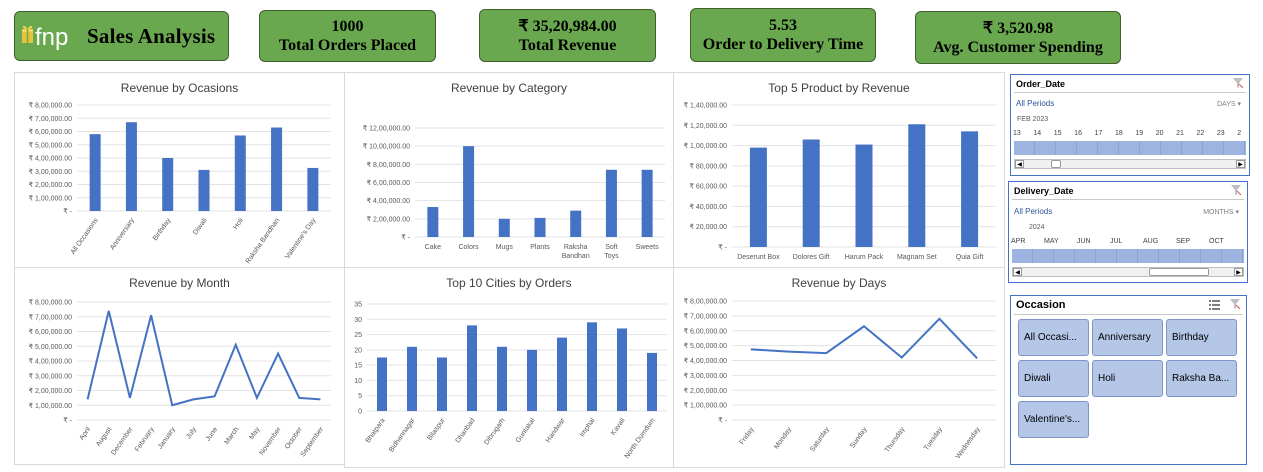 The width and height of the screenshot is (1263, 472). What do you see at coordinates (1118, 133) in the screenshot?
I see `timeline-tick: 18` at bounding box center [1118, 133].